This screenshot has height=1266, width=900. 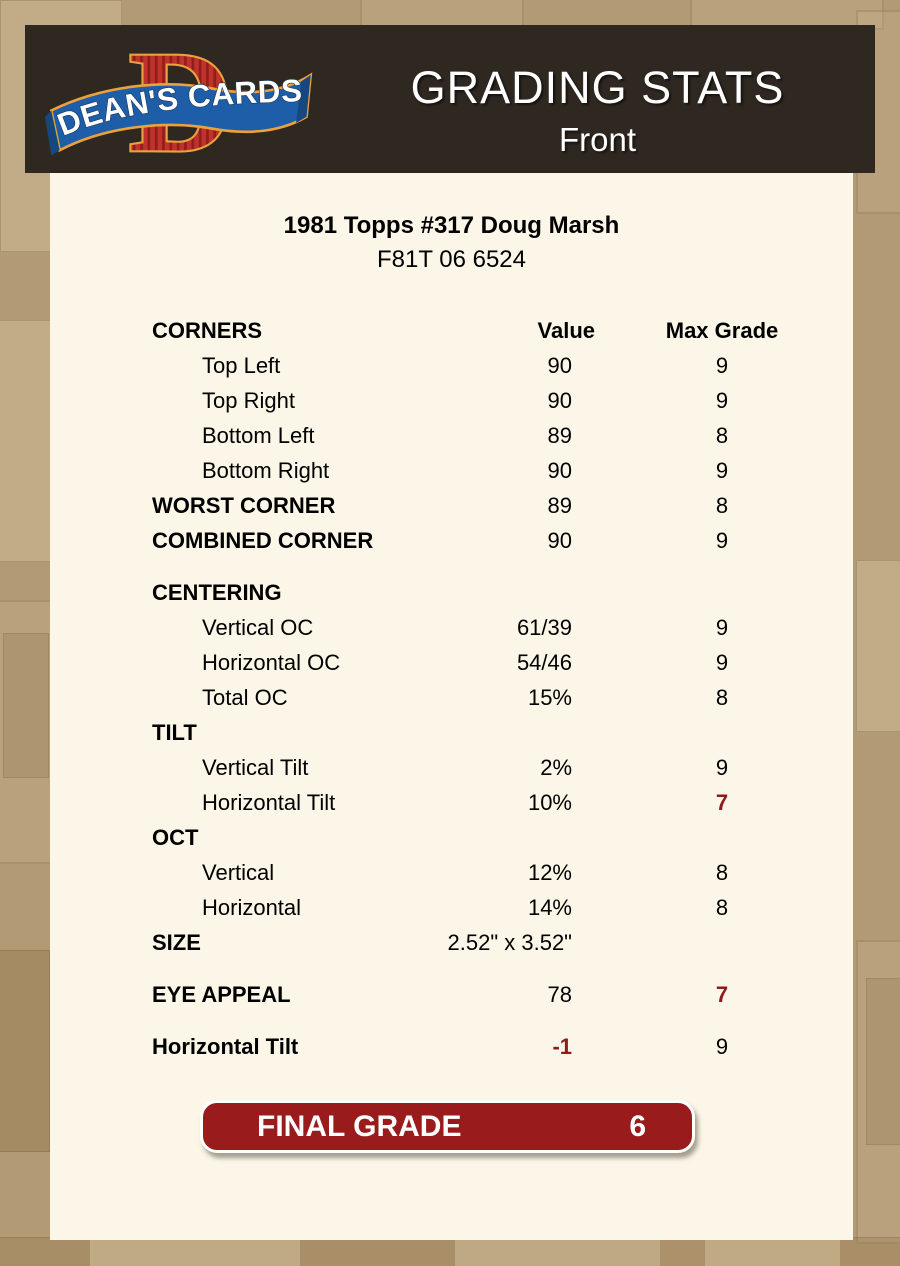 What do you see at coordinates (502, 627) in the screenshot?
I see `table-row: Vertical OC 61/39 9` at bounding box center [502, 627].